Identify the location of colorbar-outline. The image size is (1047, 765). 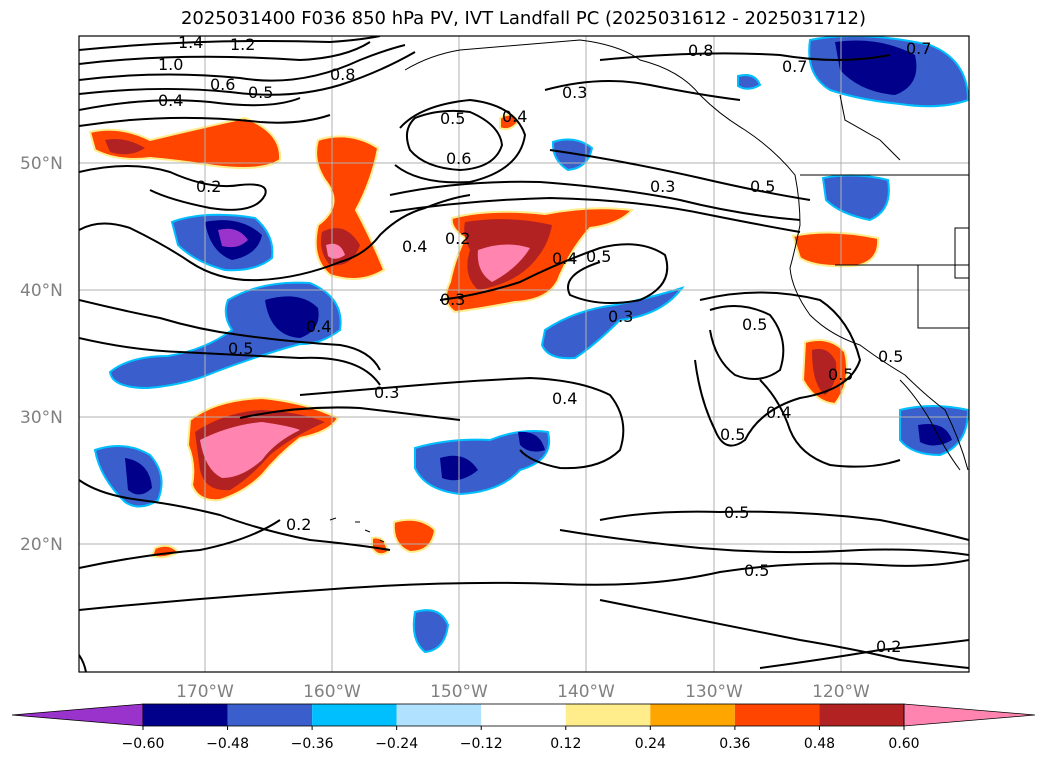
(523, 715).